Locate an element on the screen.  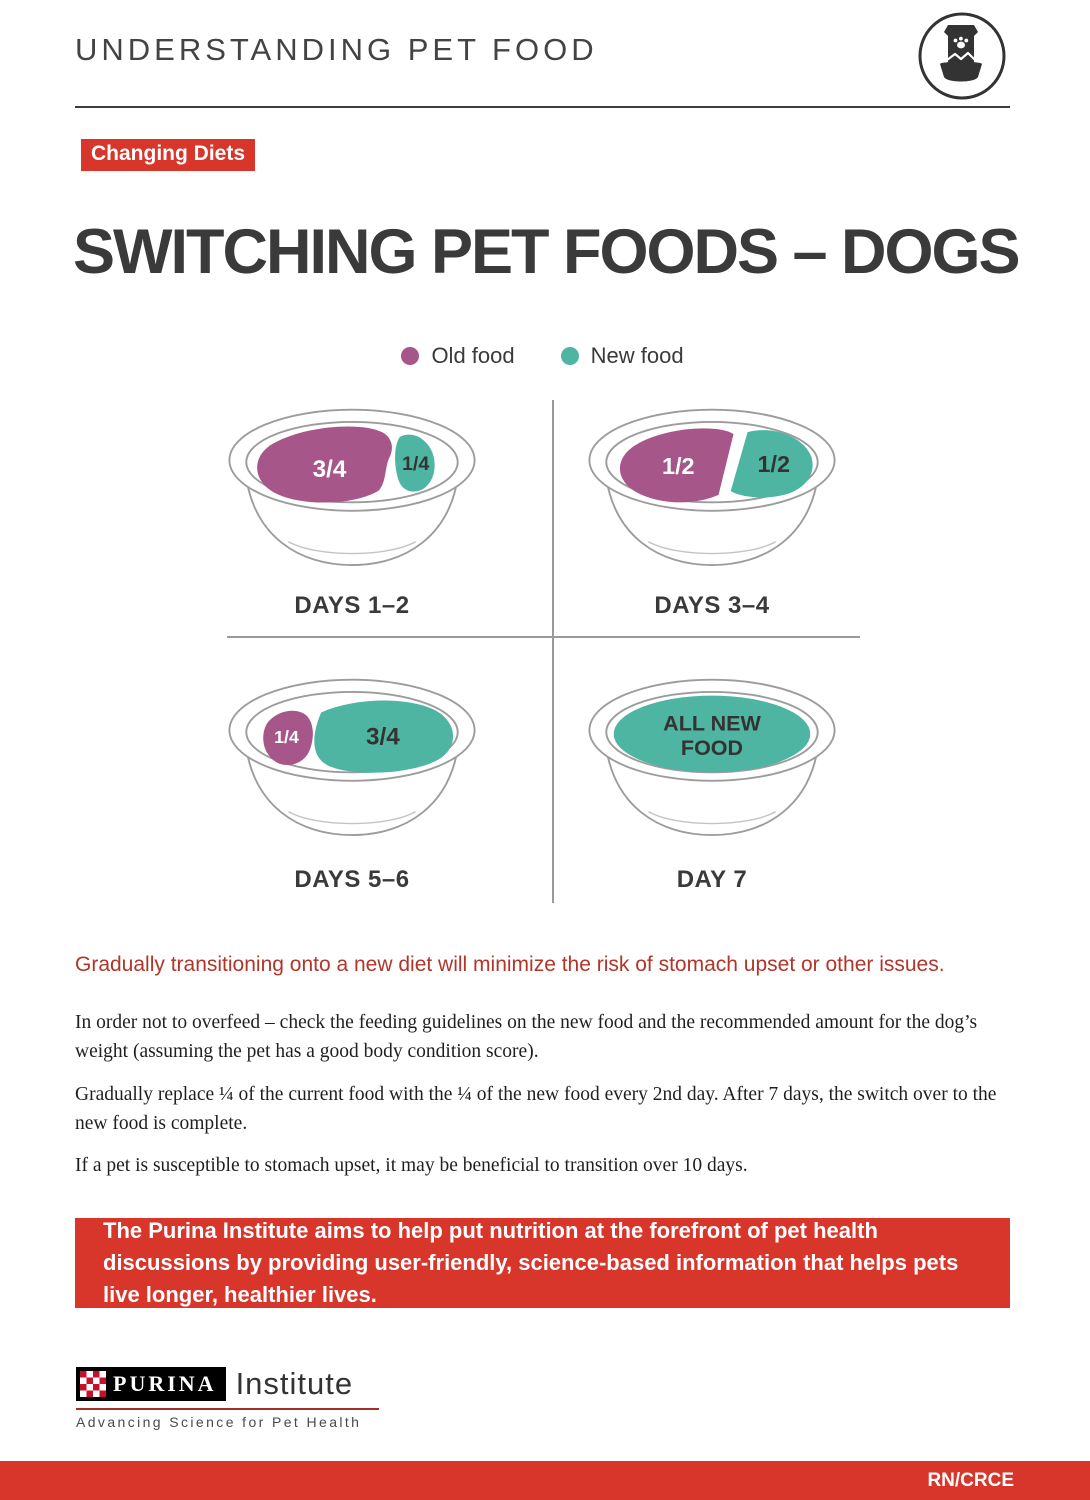
bowl-days-5-6: 1/4 3/4 is located at coordinates (352, 757).